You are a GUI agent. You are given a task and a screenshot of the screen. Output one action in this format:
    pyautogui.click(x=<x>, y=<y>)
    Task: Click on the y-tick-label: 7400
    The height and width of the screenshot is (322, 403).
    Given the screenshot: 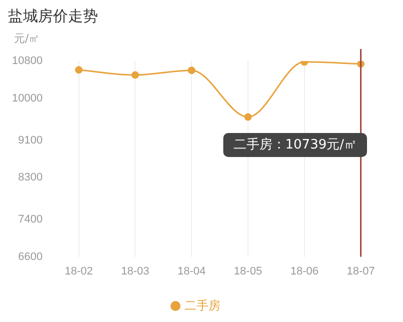 What is the action you would take?
    pyautogui.click(x=30, y=220)
    